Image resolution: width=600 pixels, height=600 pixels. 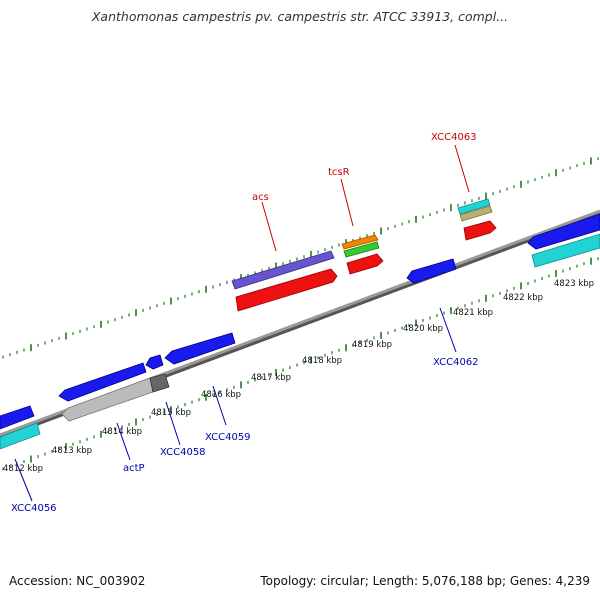 What do you see at coordinates (271, 378) in the screenshot?
I see `scale-label: 4817 kbp` at bounding box center [271, 378].